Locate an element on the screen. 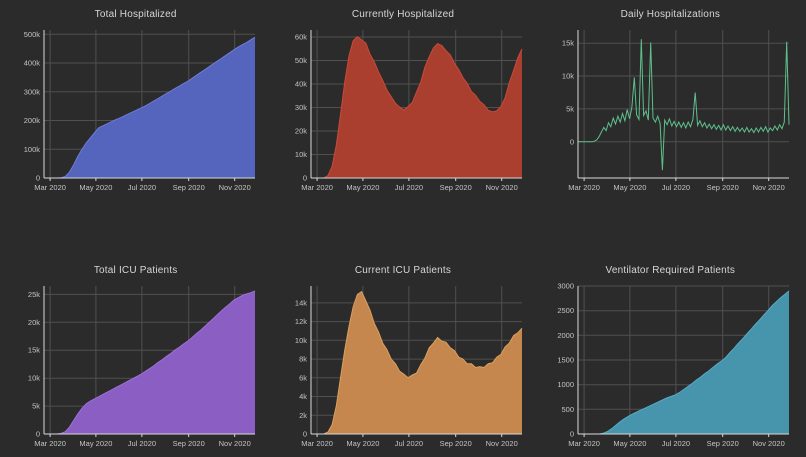  svg-text: 2000 is located at coordinates (566, 334).